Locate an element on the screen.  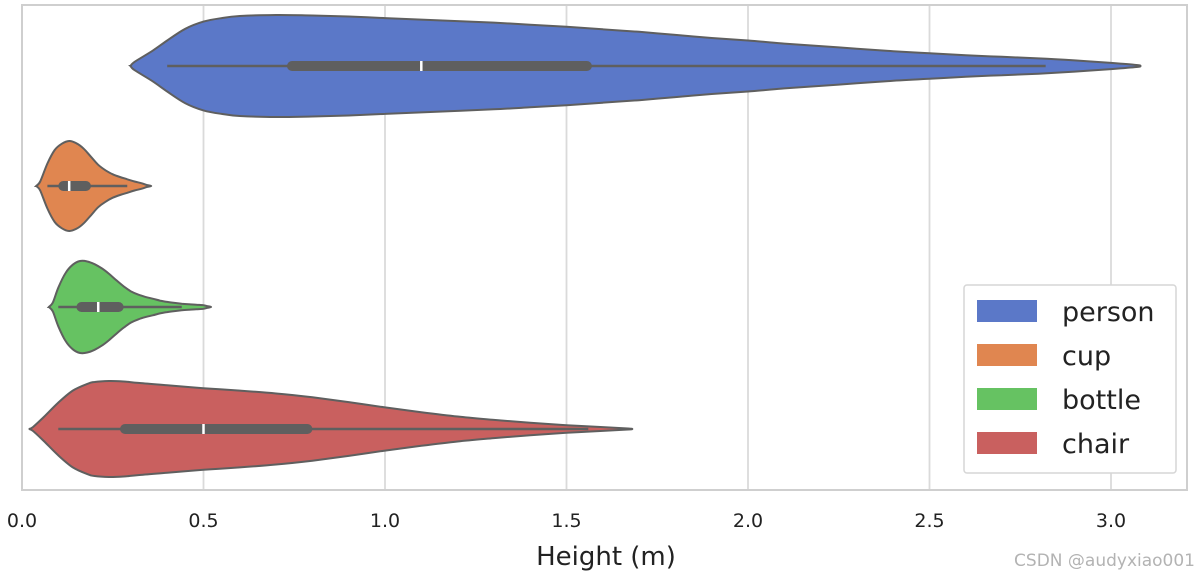
legend-item-bottle: bottle is located at coordinates (1059, 400).